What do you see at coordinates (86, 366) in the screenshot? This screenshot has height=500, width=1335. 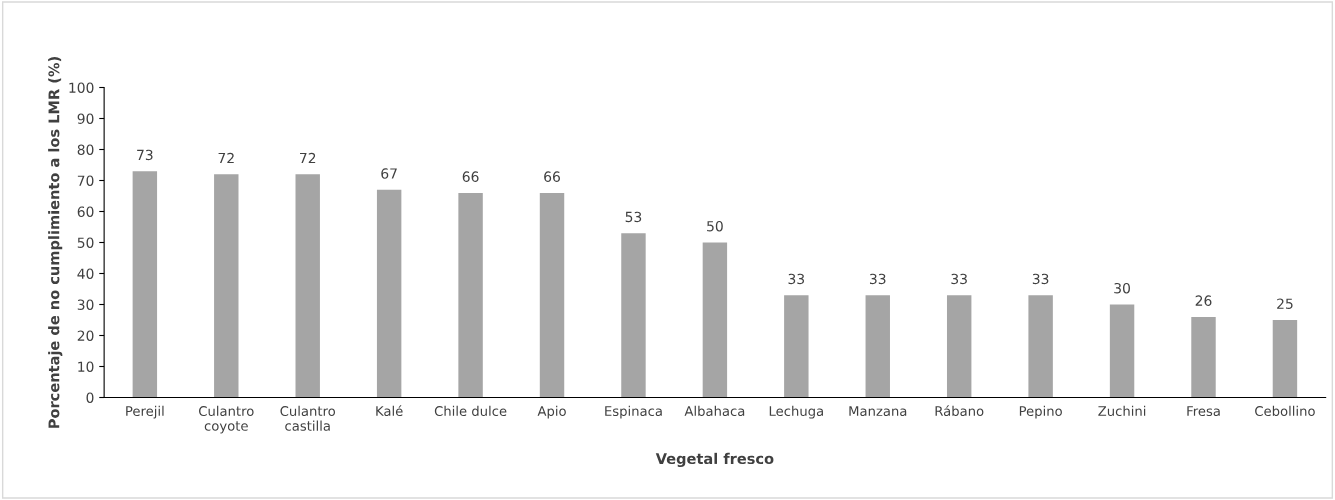 I see `y-tick-label: 10` at bounding box center [86, 366].